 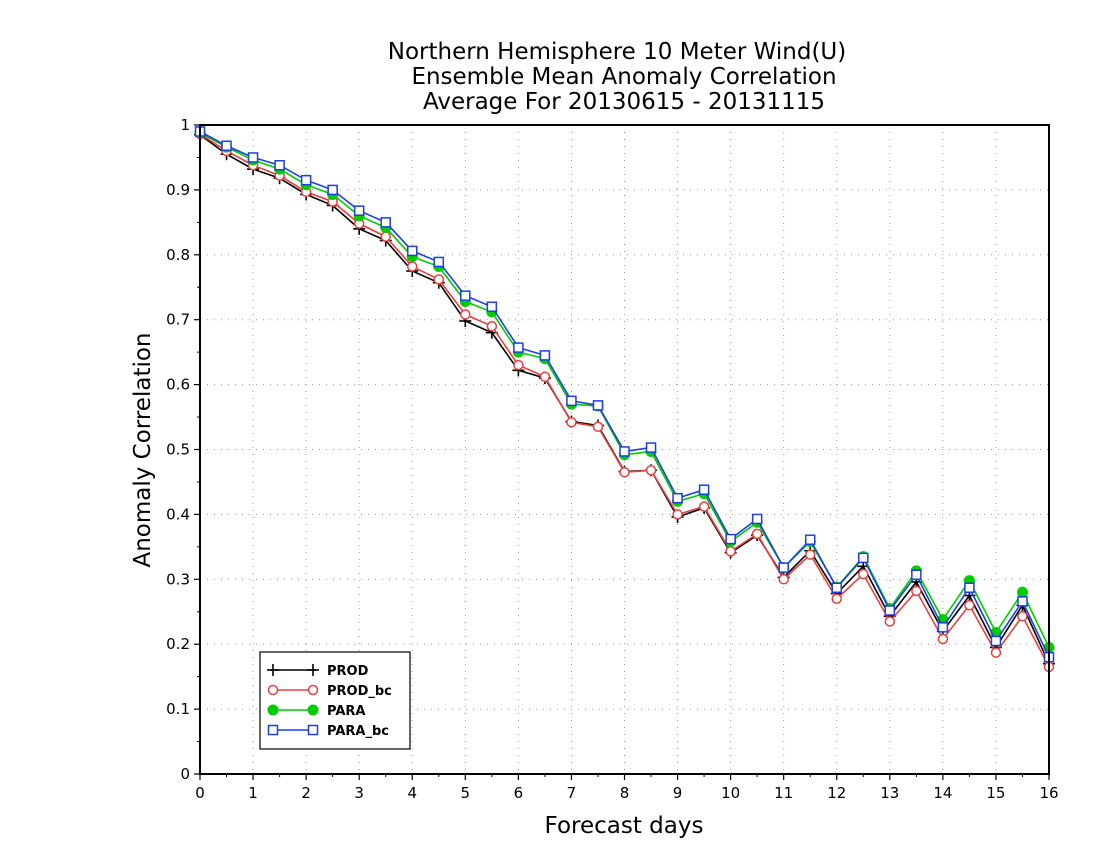 I want to click on legend-box, so click(x=335, y=700).